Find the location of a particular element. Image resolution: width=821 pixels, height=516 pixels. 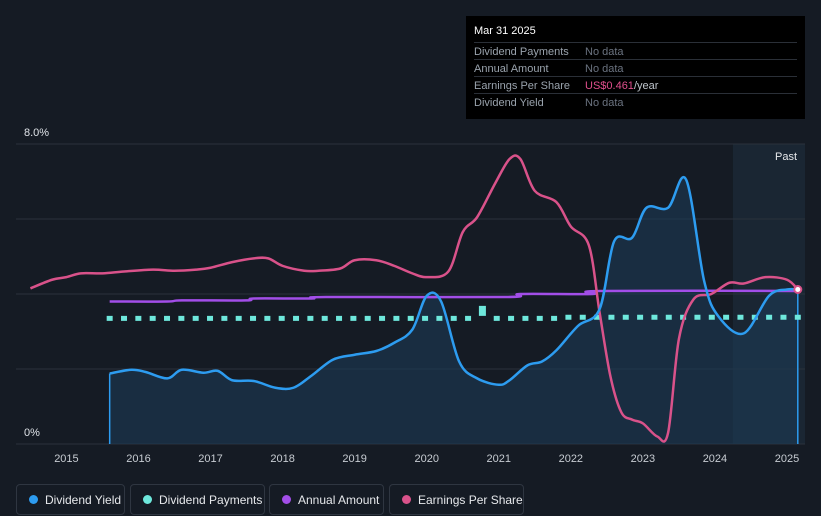

tooltip-value: US$0.461/year is located at coordinates (621, 86).